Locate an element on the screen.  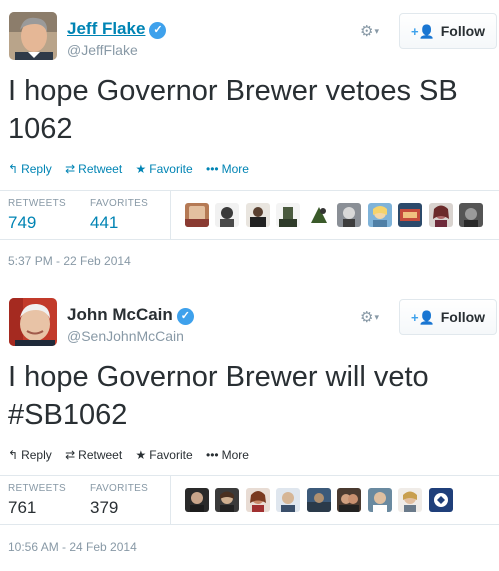
retweets-count: 749 is located at coordinates (22, 222).